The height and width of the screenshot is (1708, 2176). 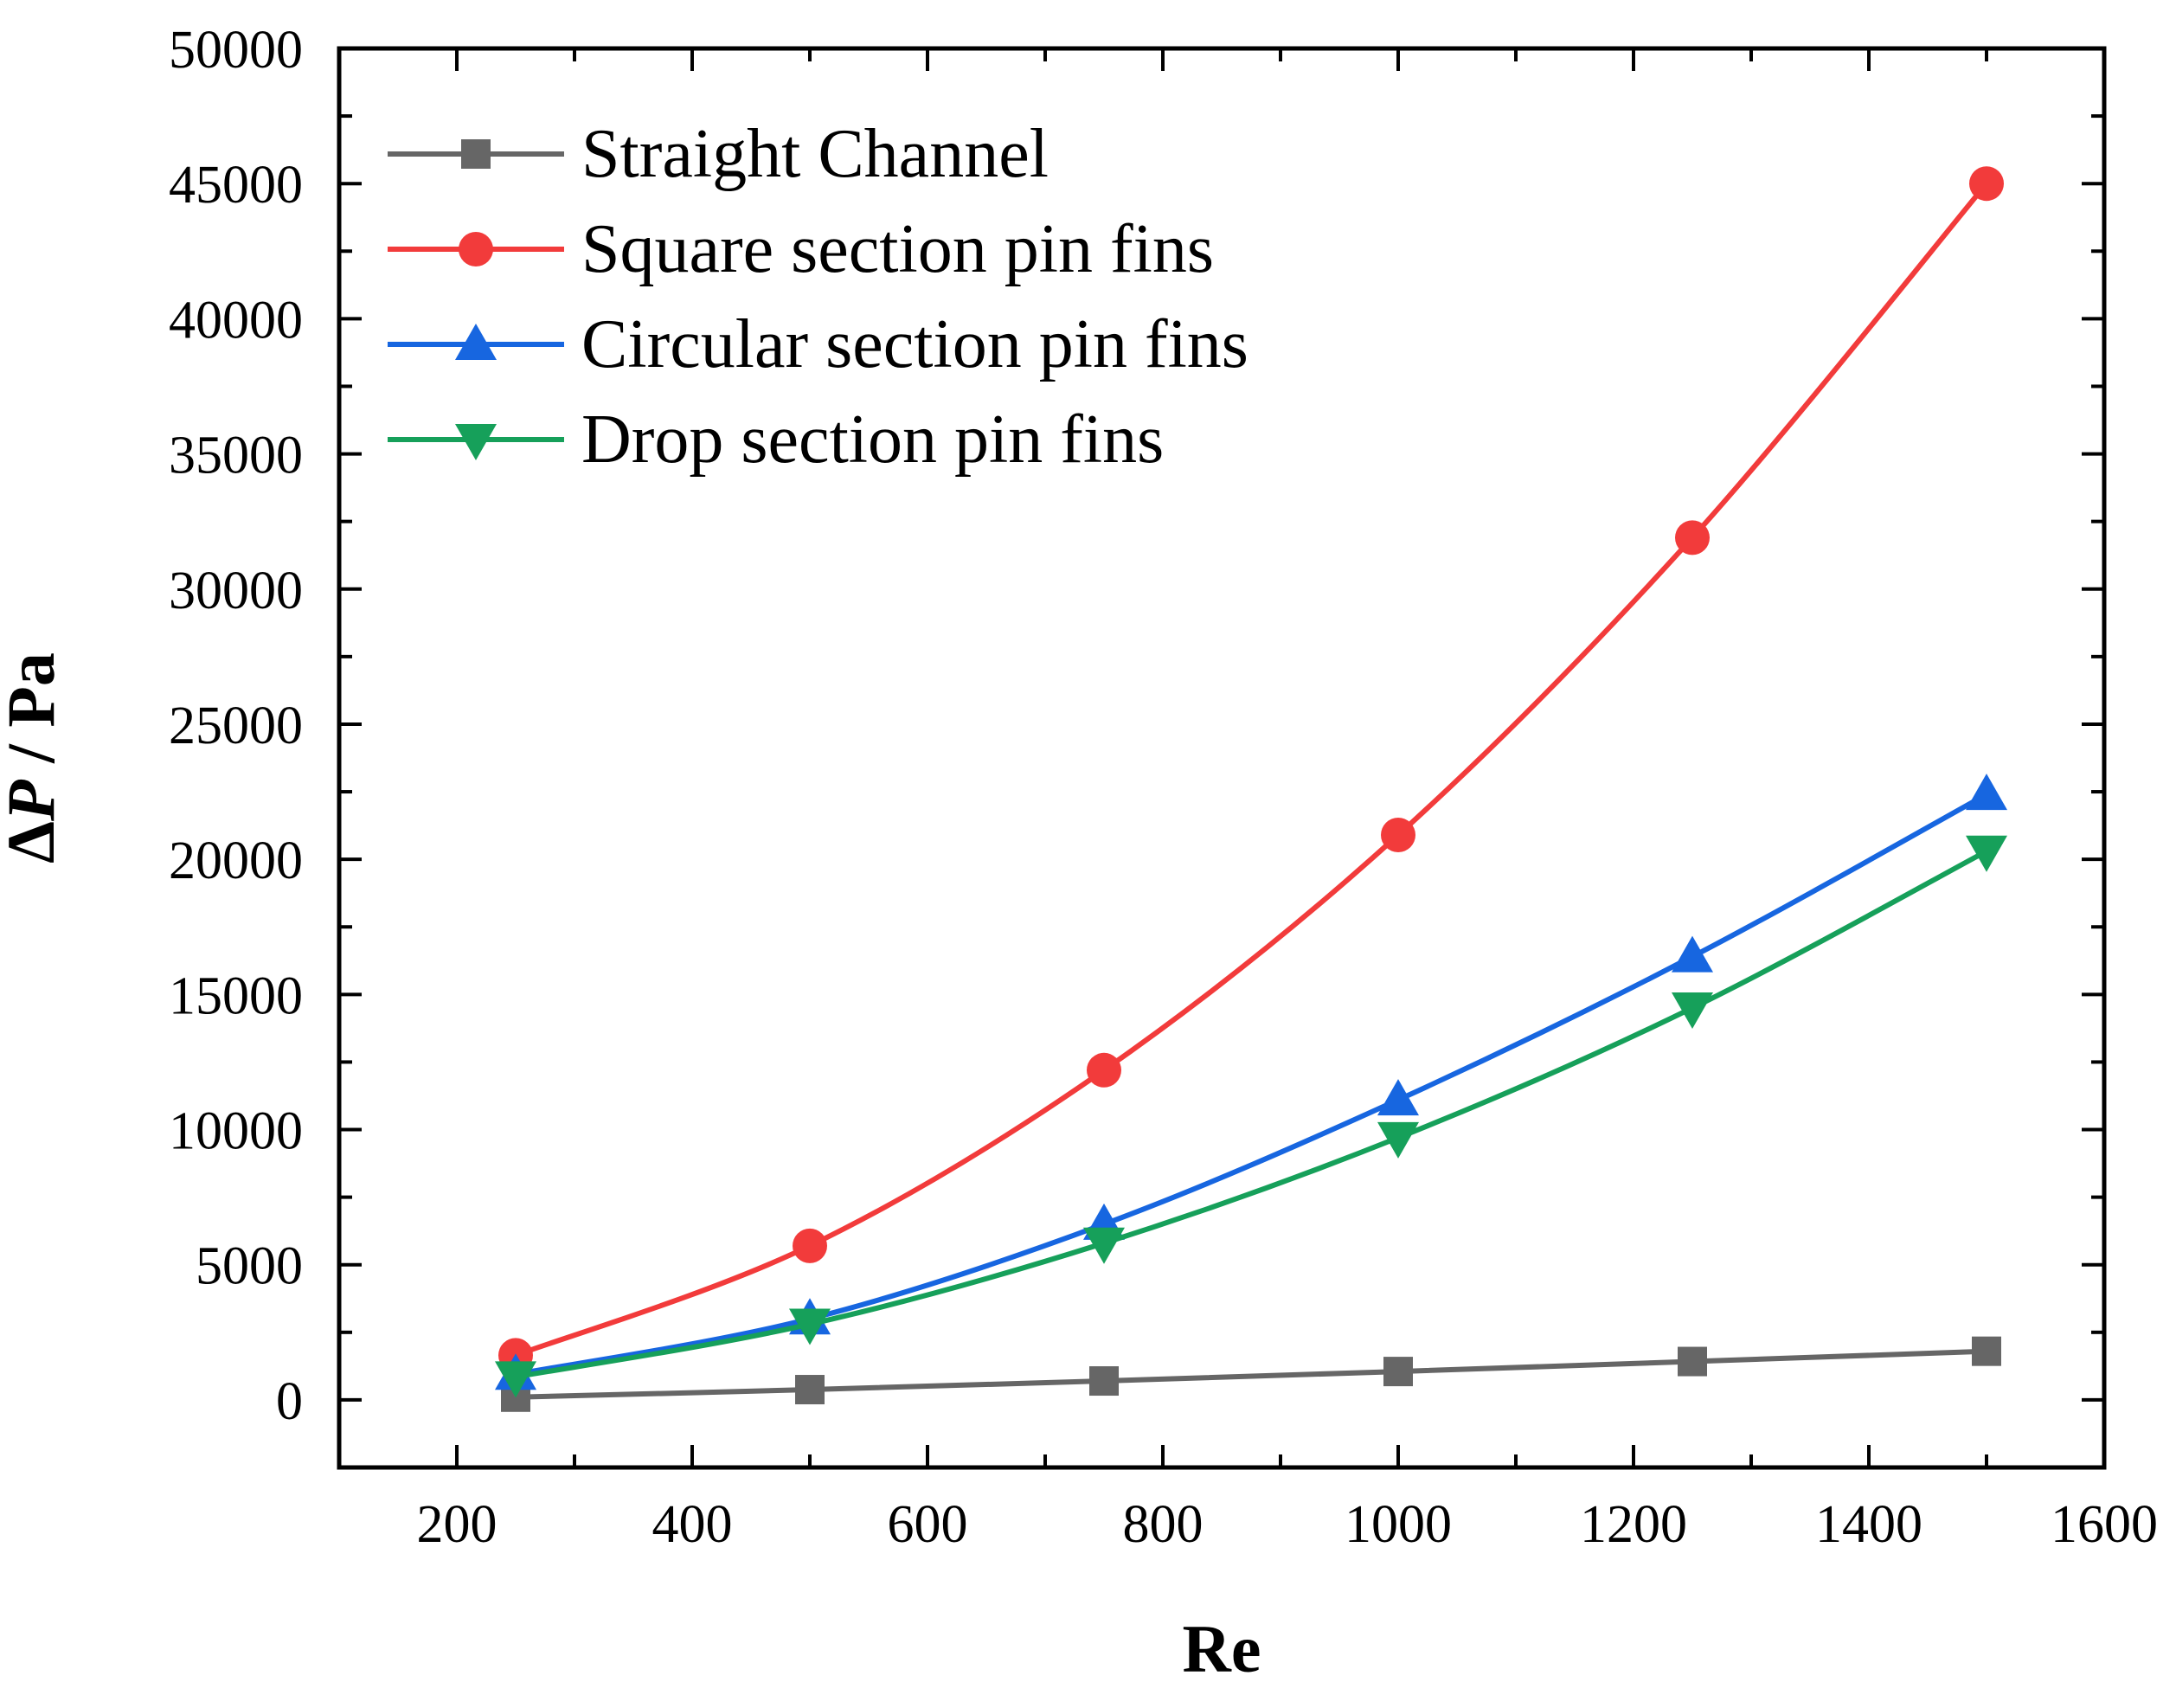 I want to click on x-axis-title: Re, so click(x=1222, y=1649).